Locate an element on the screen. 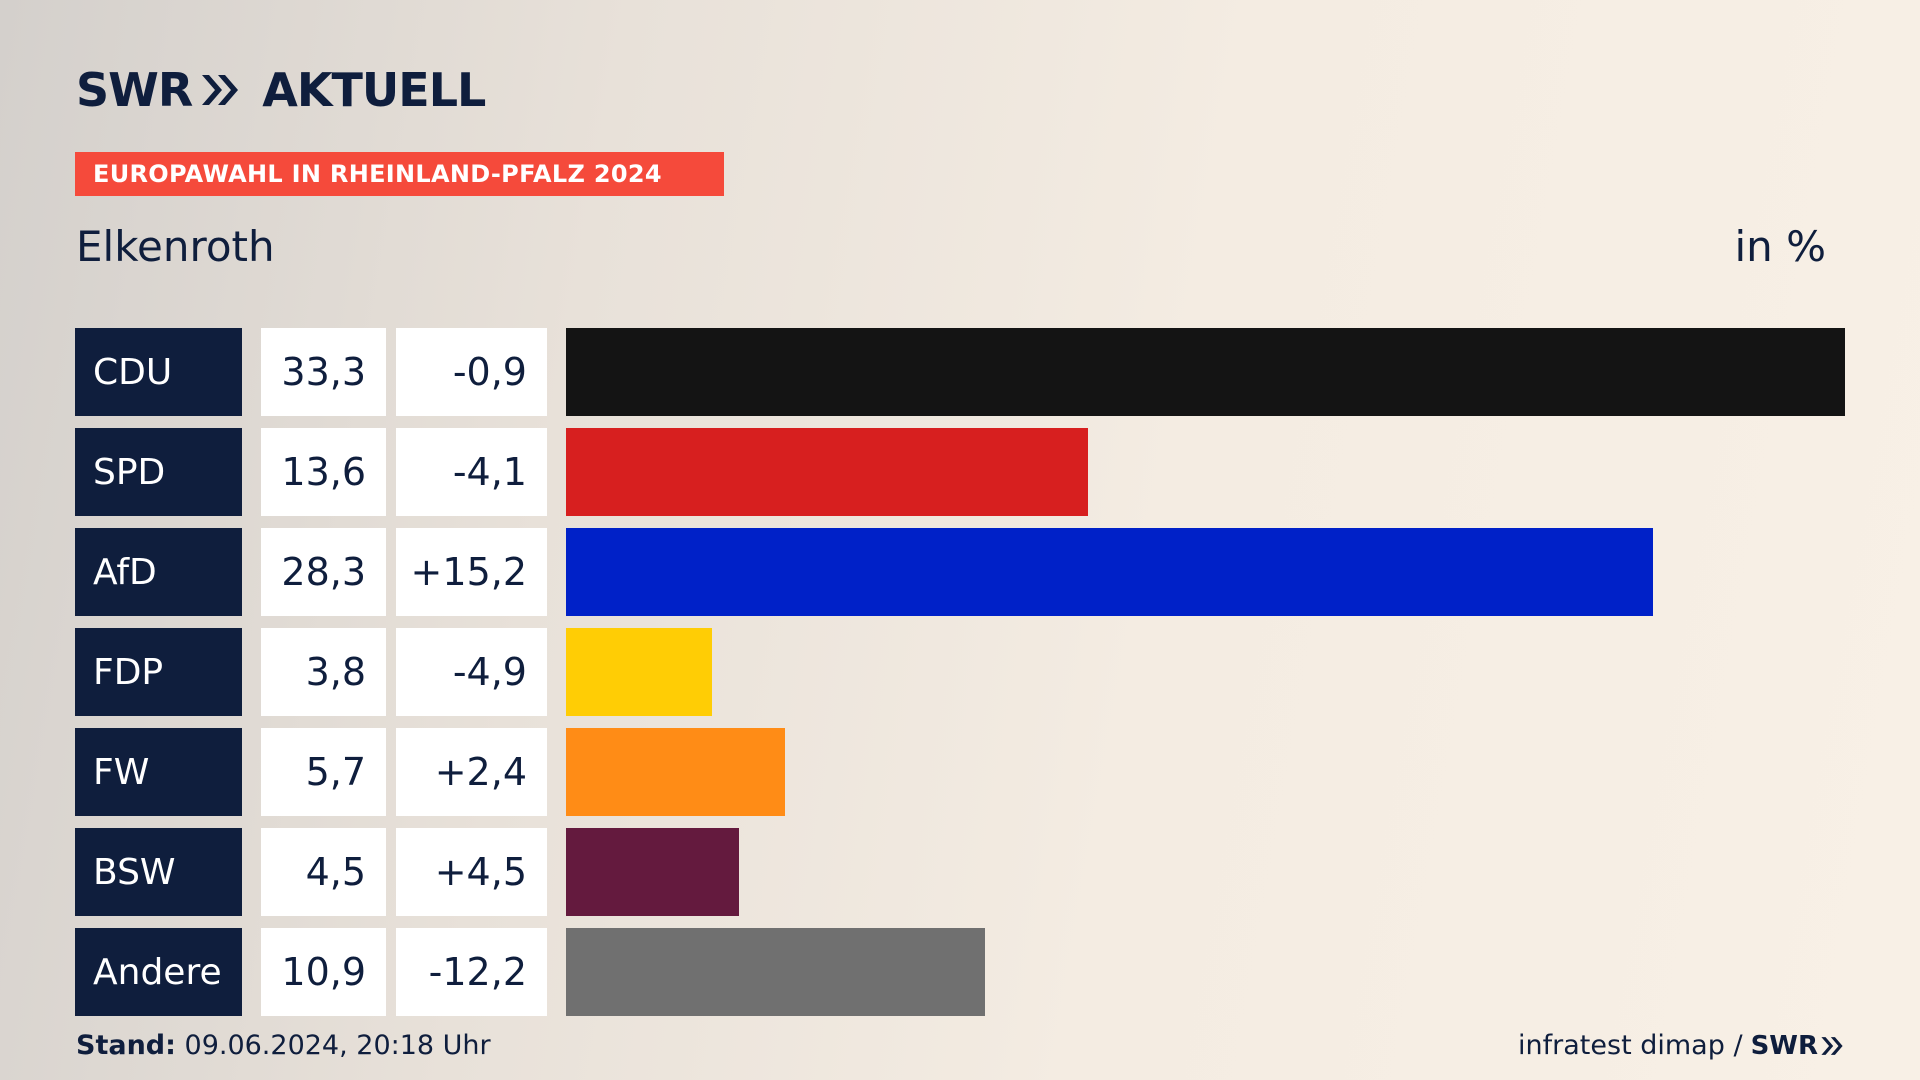 The height and width of the screenshot is (1080, 1920). value-label: 4,5 is located at coordinates (323, 872).